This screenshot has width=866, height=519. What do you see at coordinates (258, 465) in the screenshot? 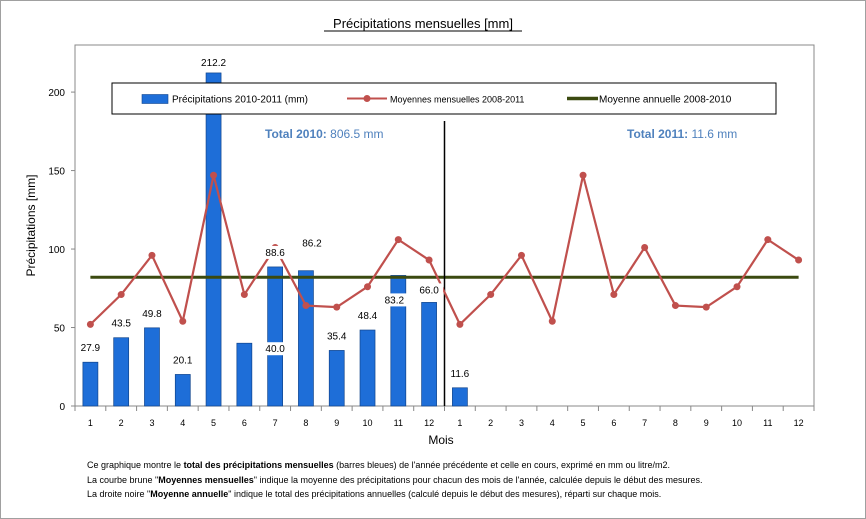
I see `note-1-text-bold: total des précipitations mensuelles` at bounding box center [258, 465].